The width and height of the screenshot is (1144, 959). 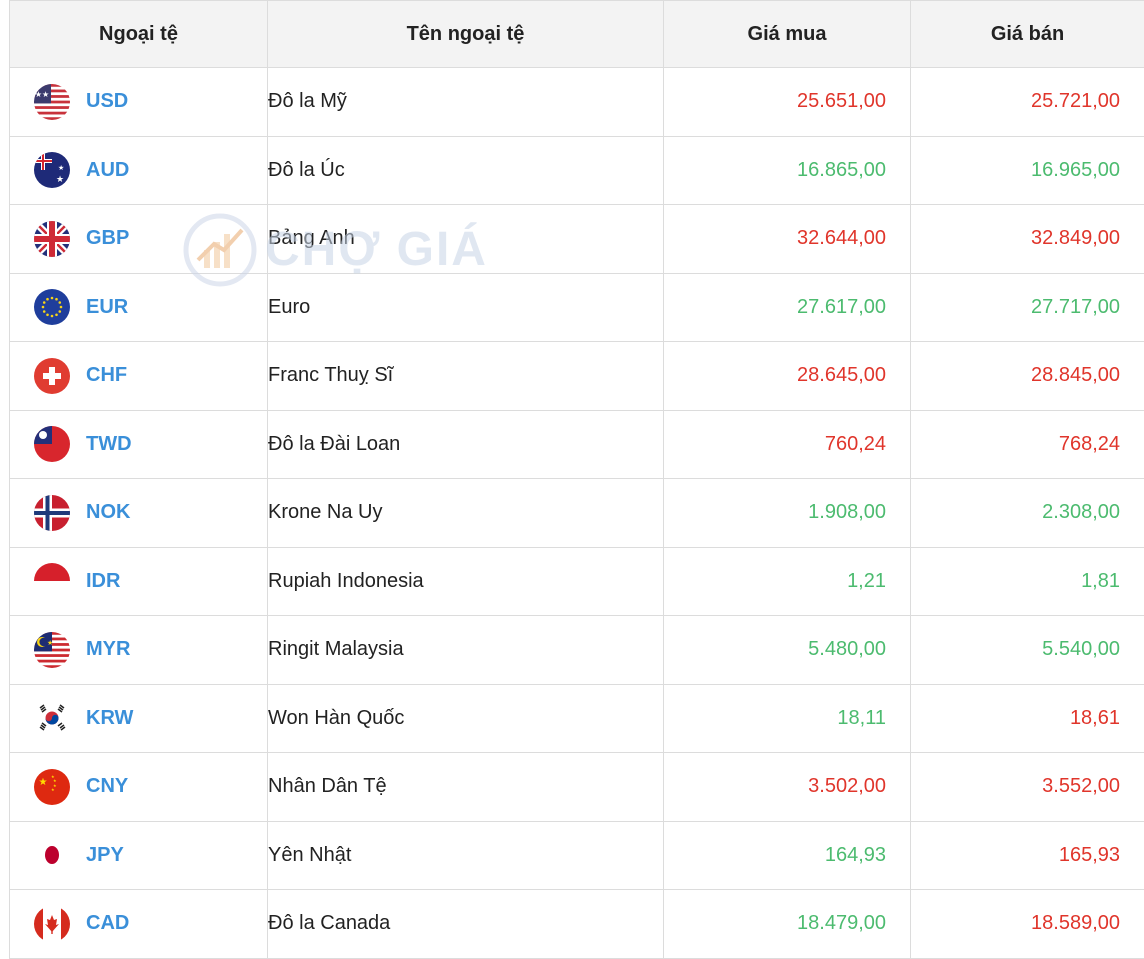 What do you see at coordinates (1027, 34) in the screenshot?
I see `header-sell-price: Giá bán` at bounding box center [1027, 34].